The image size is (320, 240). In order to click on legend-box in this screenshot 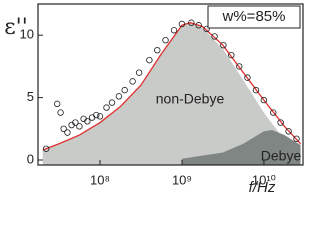, I will do `click(254, 17)`.